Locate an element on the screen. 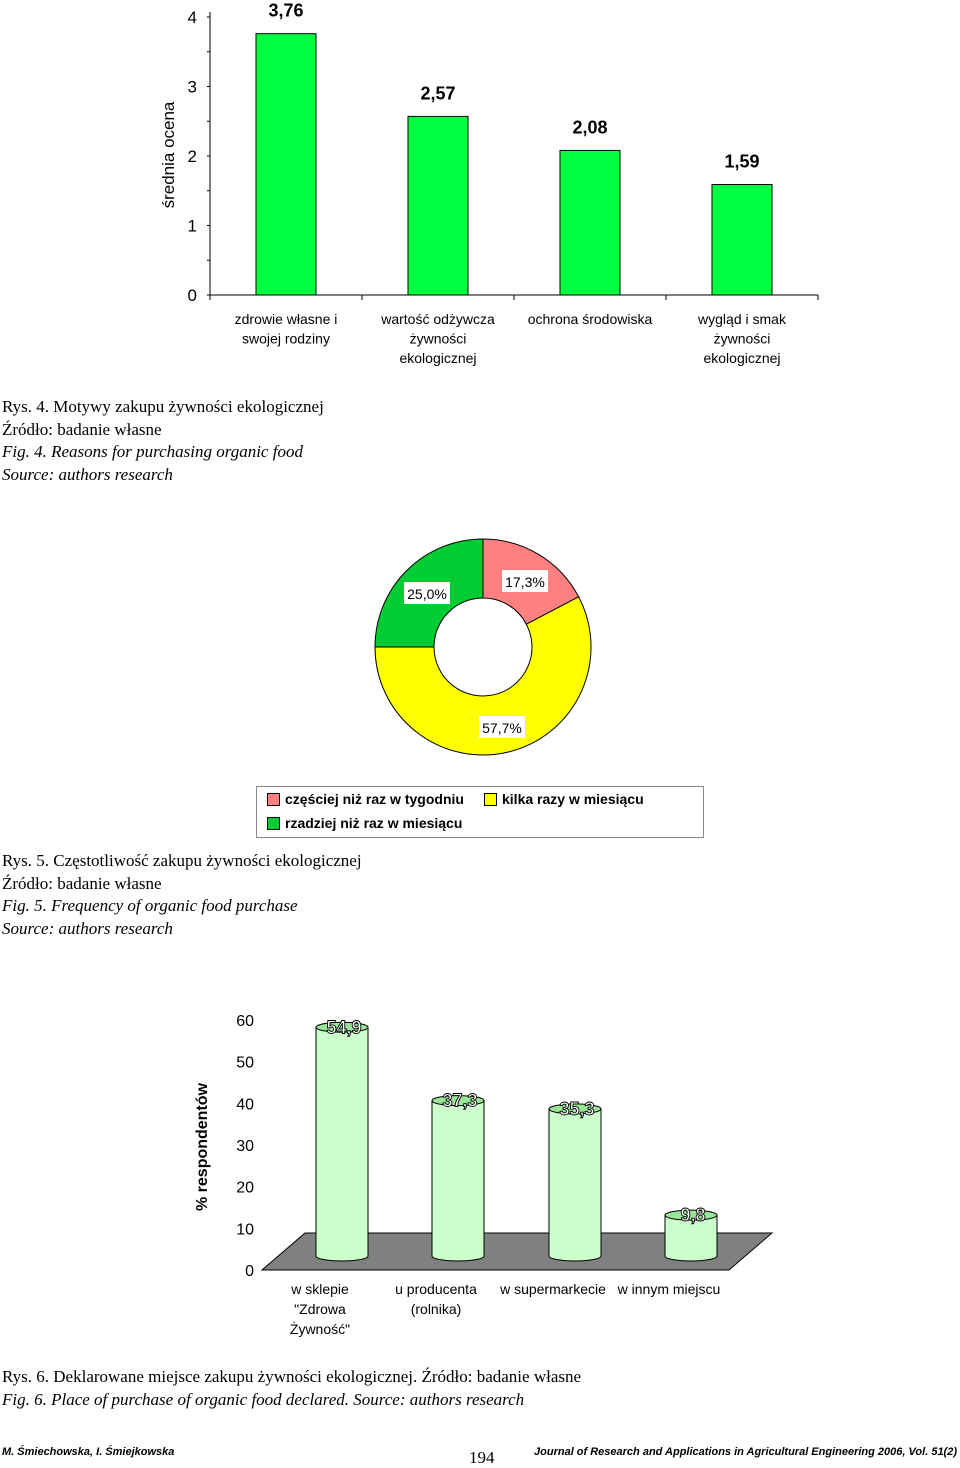  fig5-value-label: 17,3% is located at coordinates (525, 582).